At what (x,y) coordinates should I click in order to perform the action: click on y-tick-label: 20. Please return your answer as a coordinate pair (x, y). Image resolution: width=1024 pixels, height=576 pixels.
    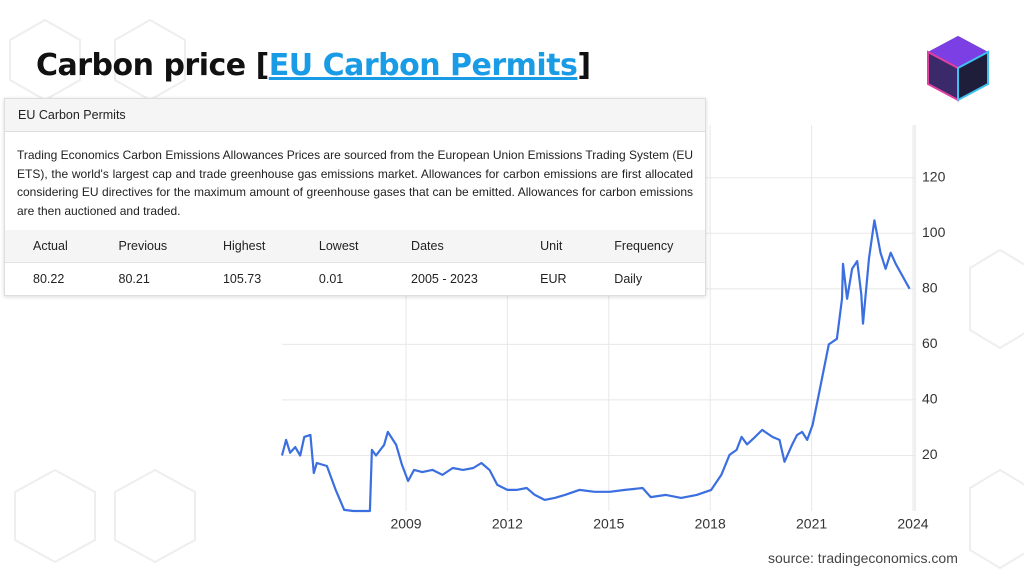
    Looking at the image, I should click on (930, 454).